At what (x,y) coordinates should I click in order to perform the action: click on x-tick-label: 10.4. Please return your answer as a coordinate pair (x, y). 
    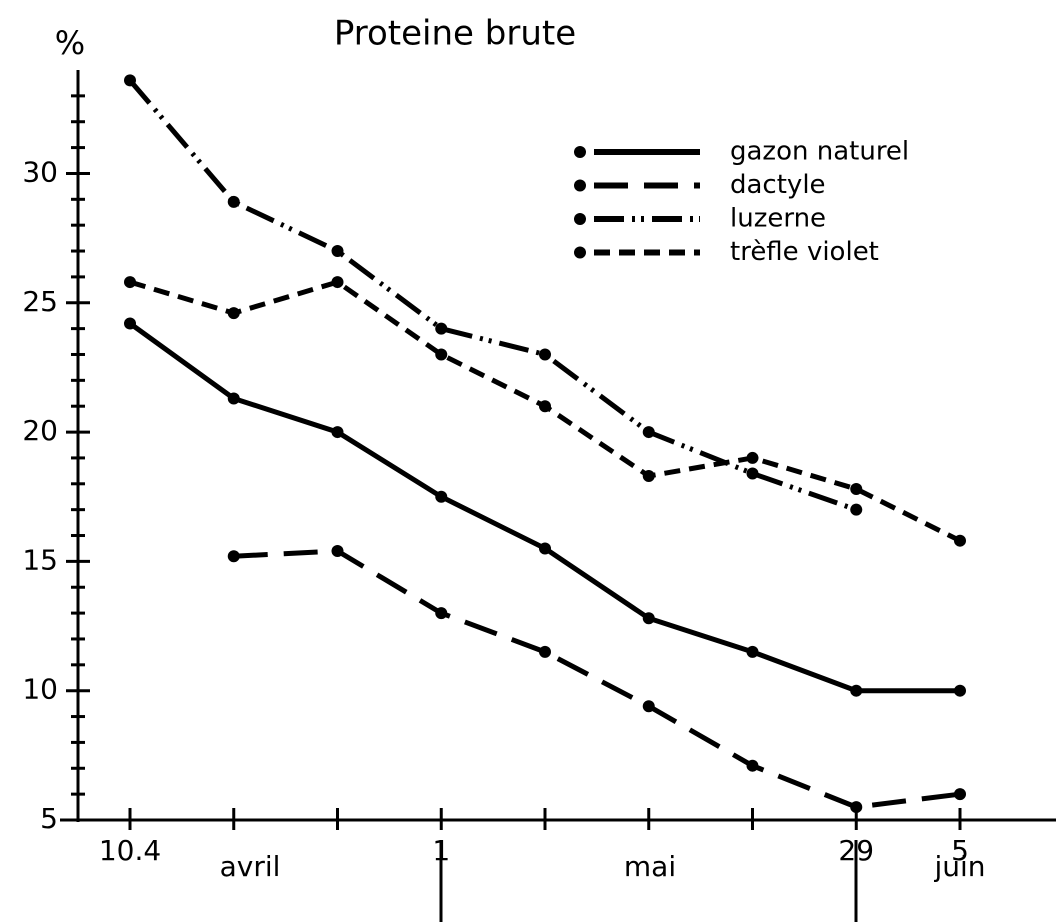
    Looking at the image, I should click on (130, 850).